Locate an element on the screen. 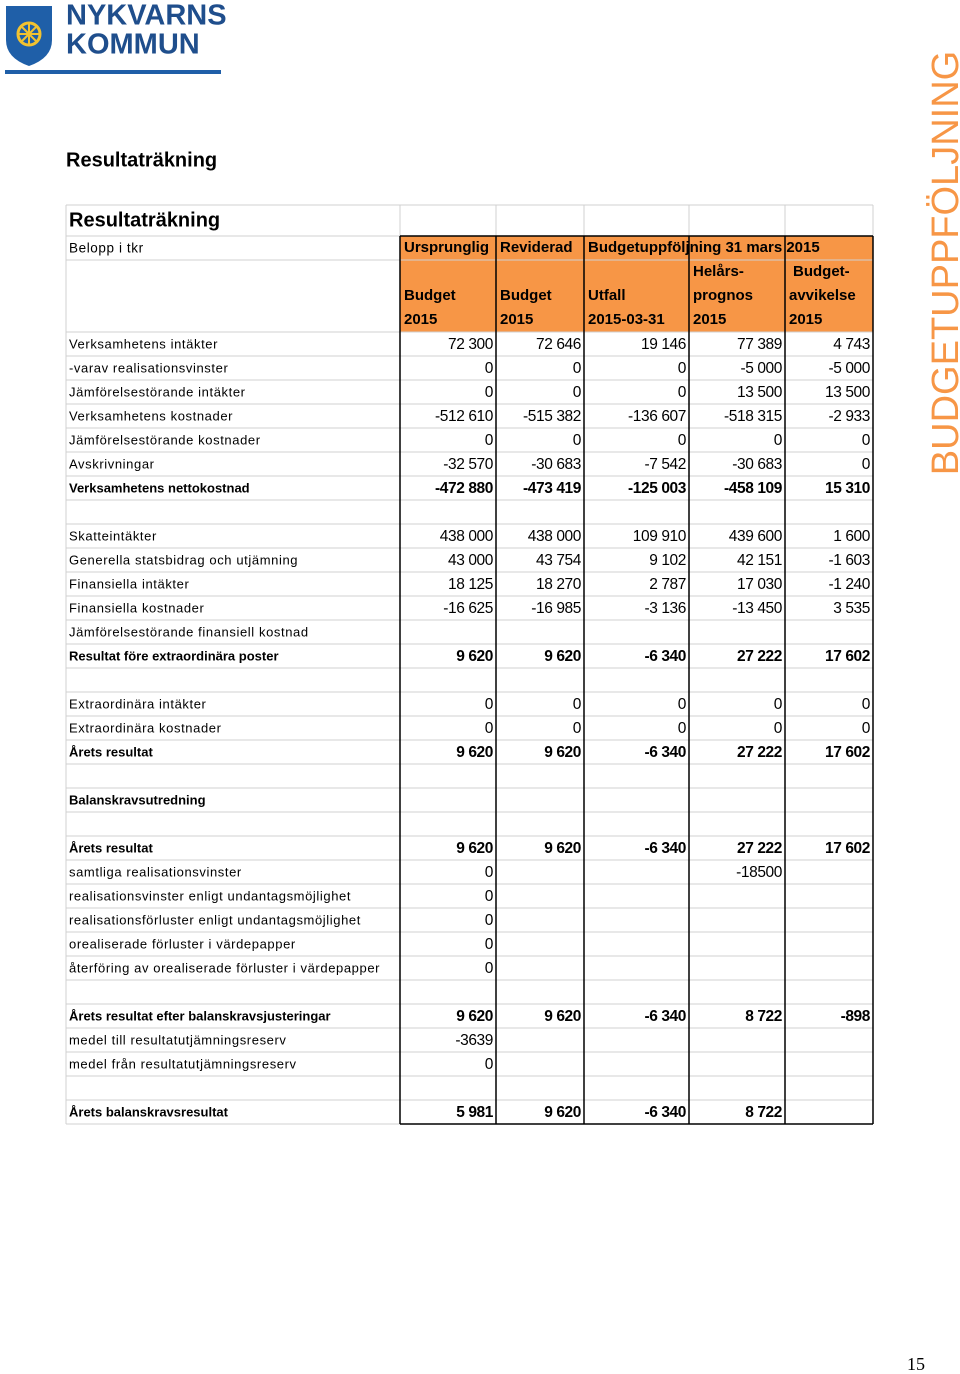  cell-value: 19 146 is located at coordinates (663, 344).